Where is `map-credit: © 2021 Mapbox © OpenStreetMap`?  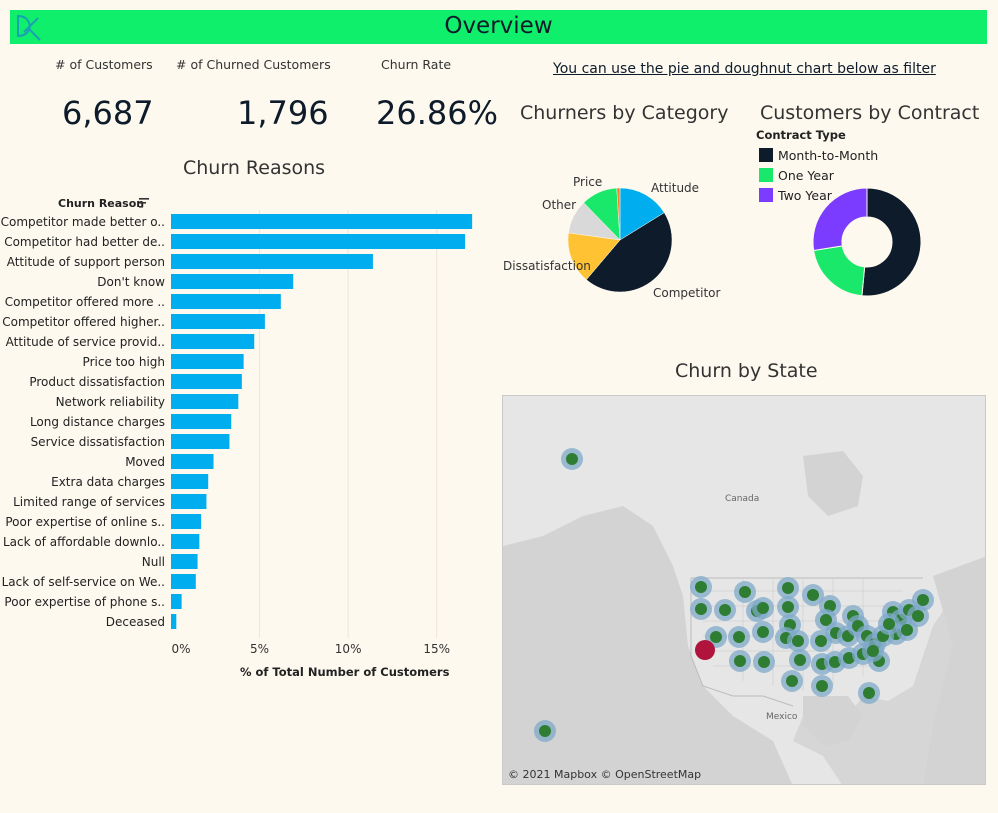 map-credit: © 2021 Mapbox © OpenStreetMap is located at coordinates (605, 774).